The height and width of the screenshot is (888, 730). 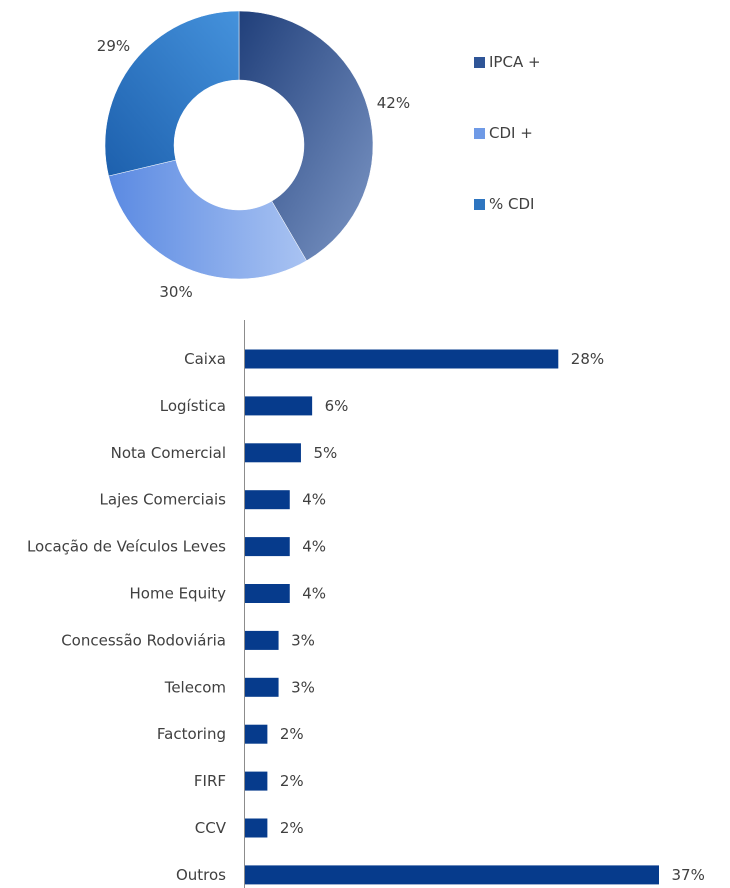 What do you see at coordinates (163, 500) in the screenshot?
I see `category-label: Lajes Comerciais` at bounding box center [163, 500].